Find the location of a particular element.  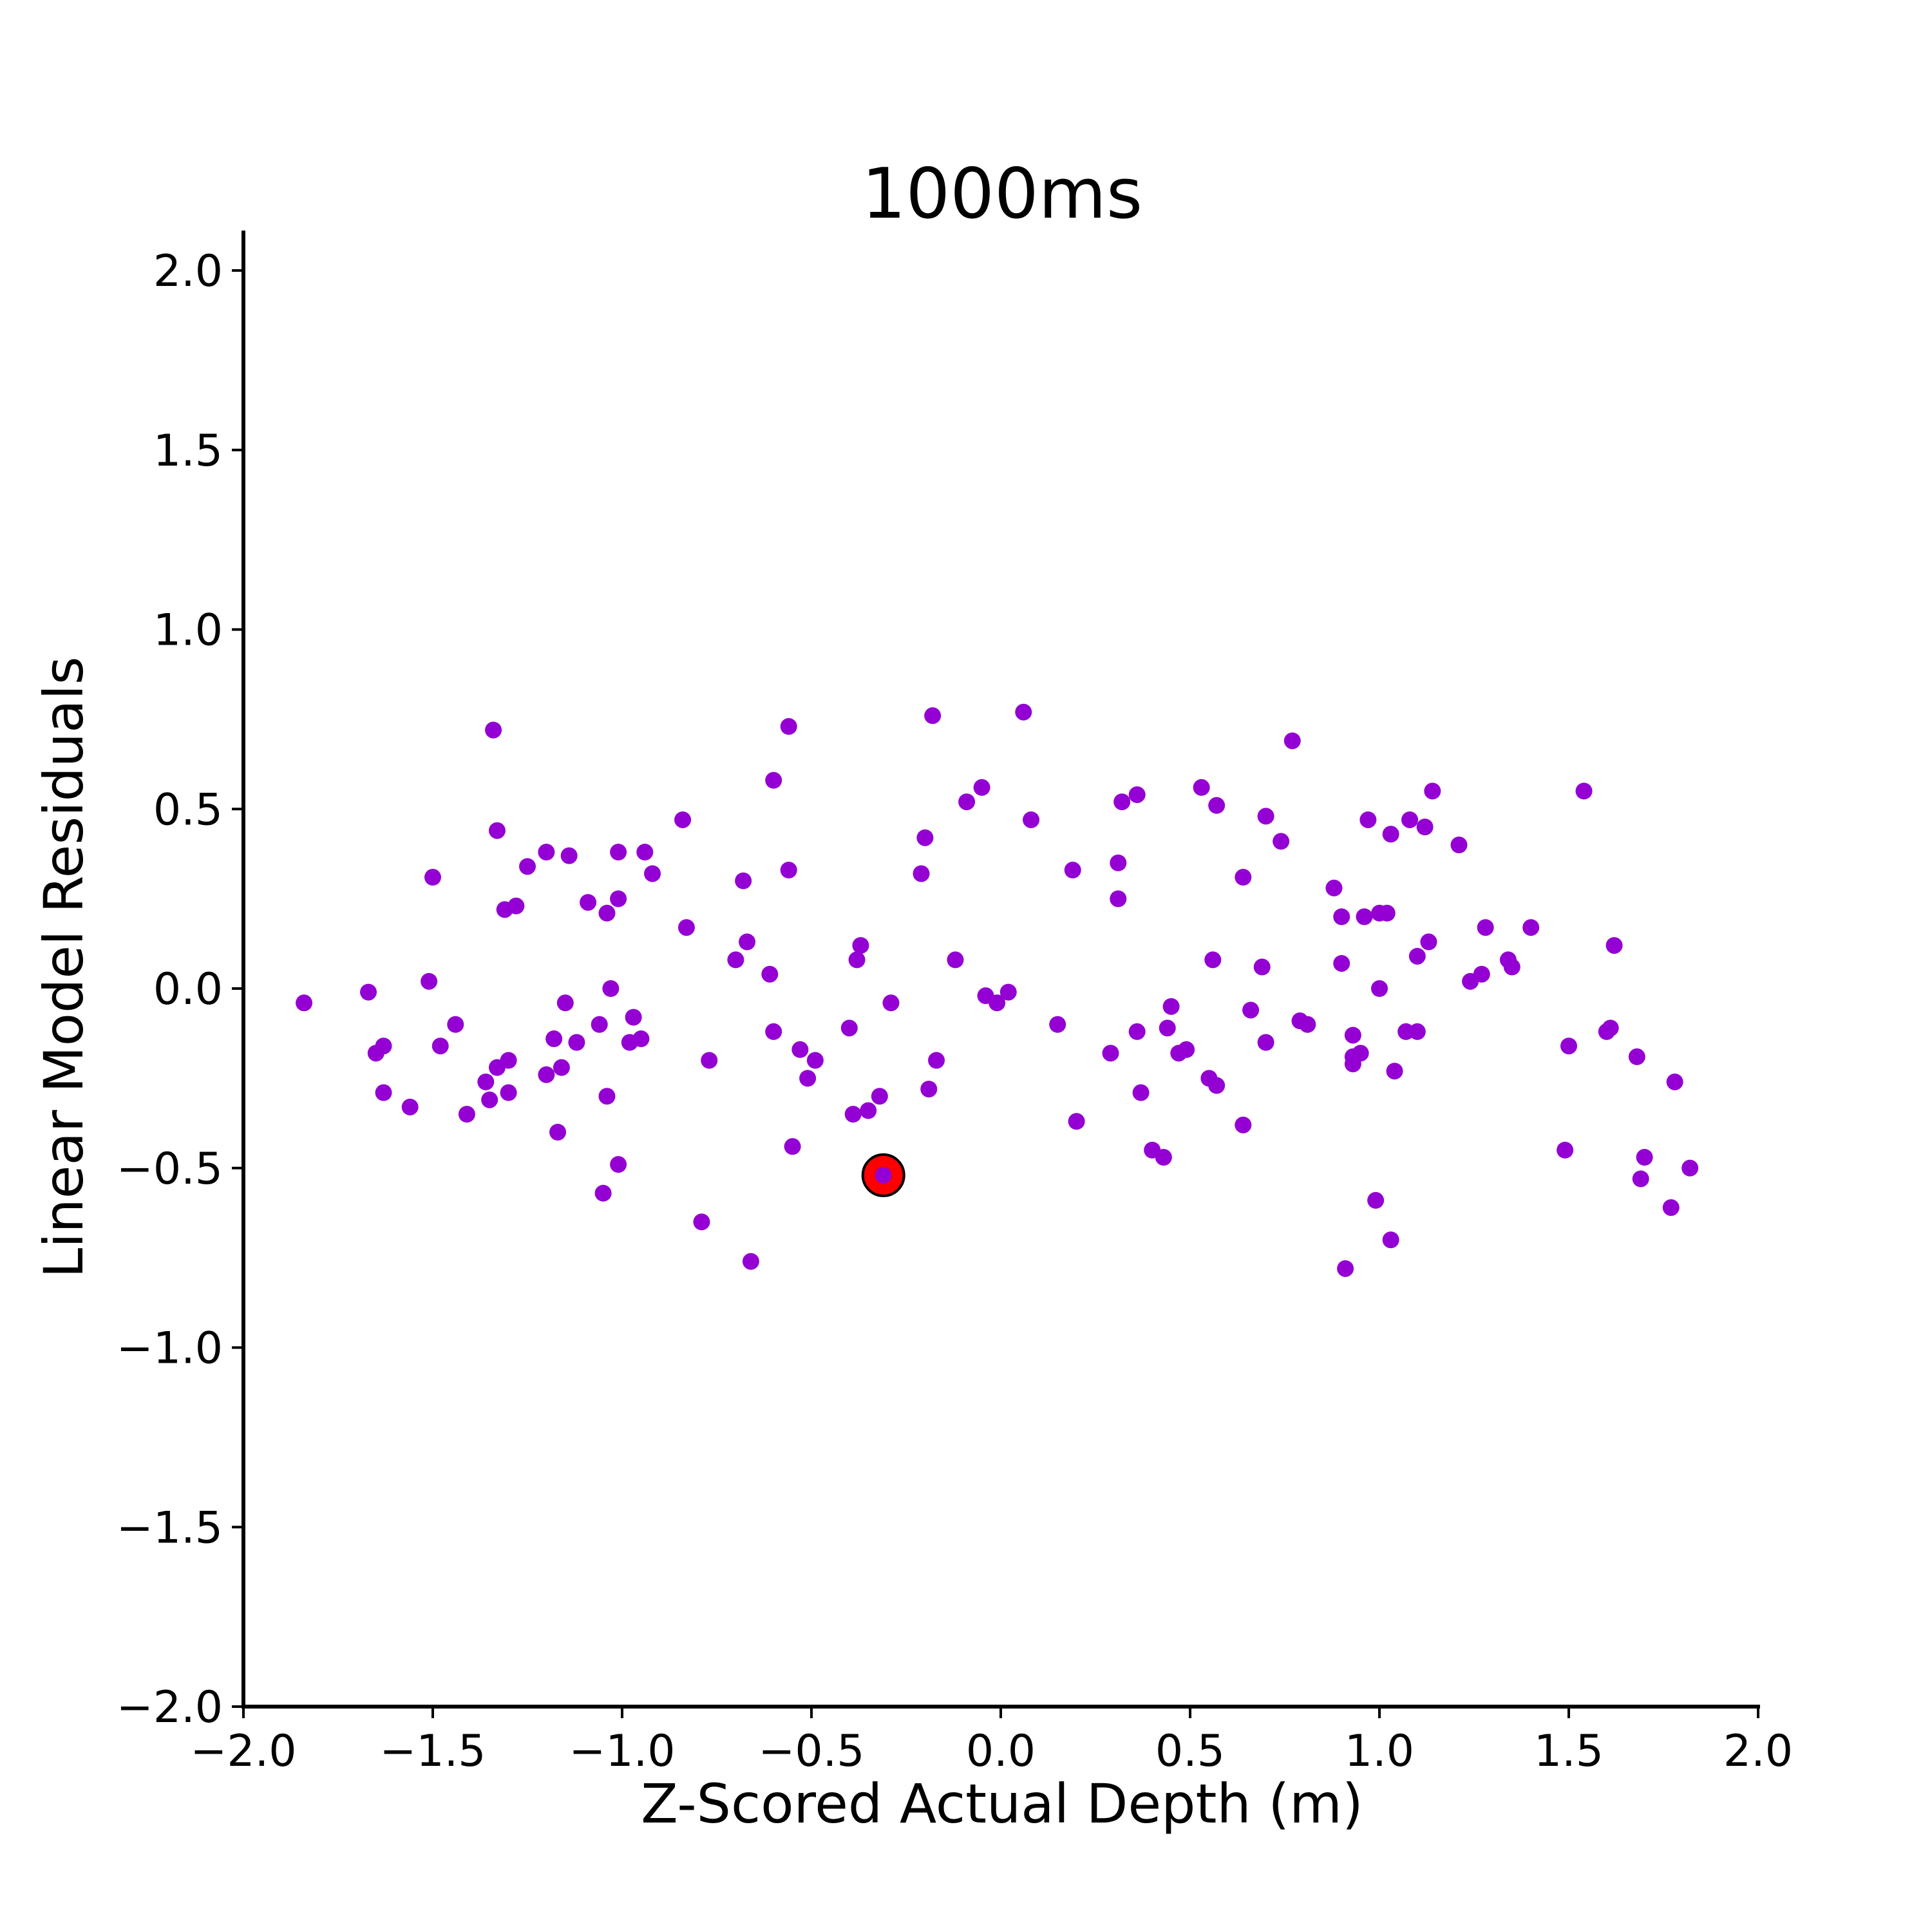

y-tick-label: 1.5 is located at coordinates (188, 451).